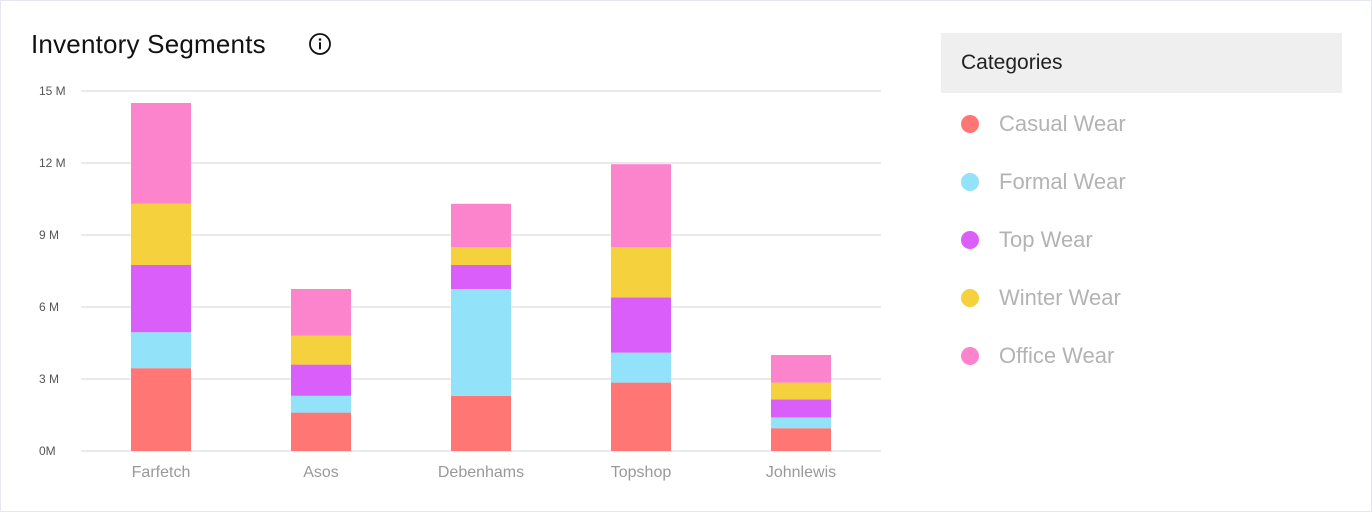 Image resolution: width=1372 pixels, height=512 pixels. I want to click on y-tick-label: 9 M, so click(49, 235).